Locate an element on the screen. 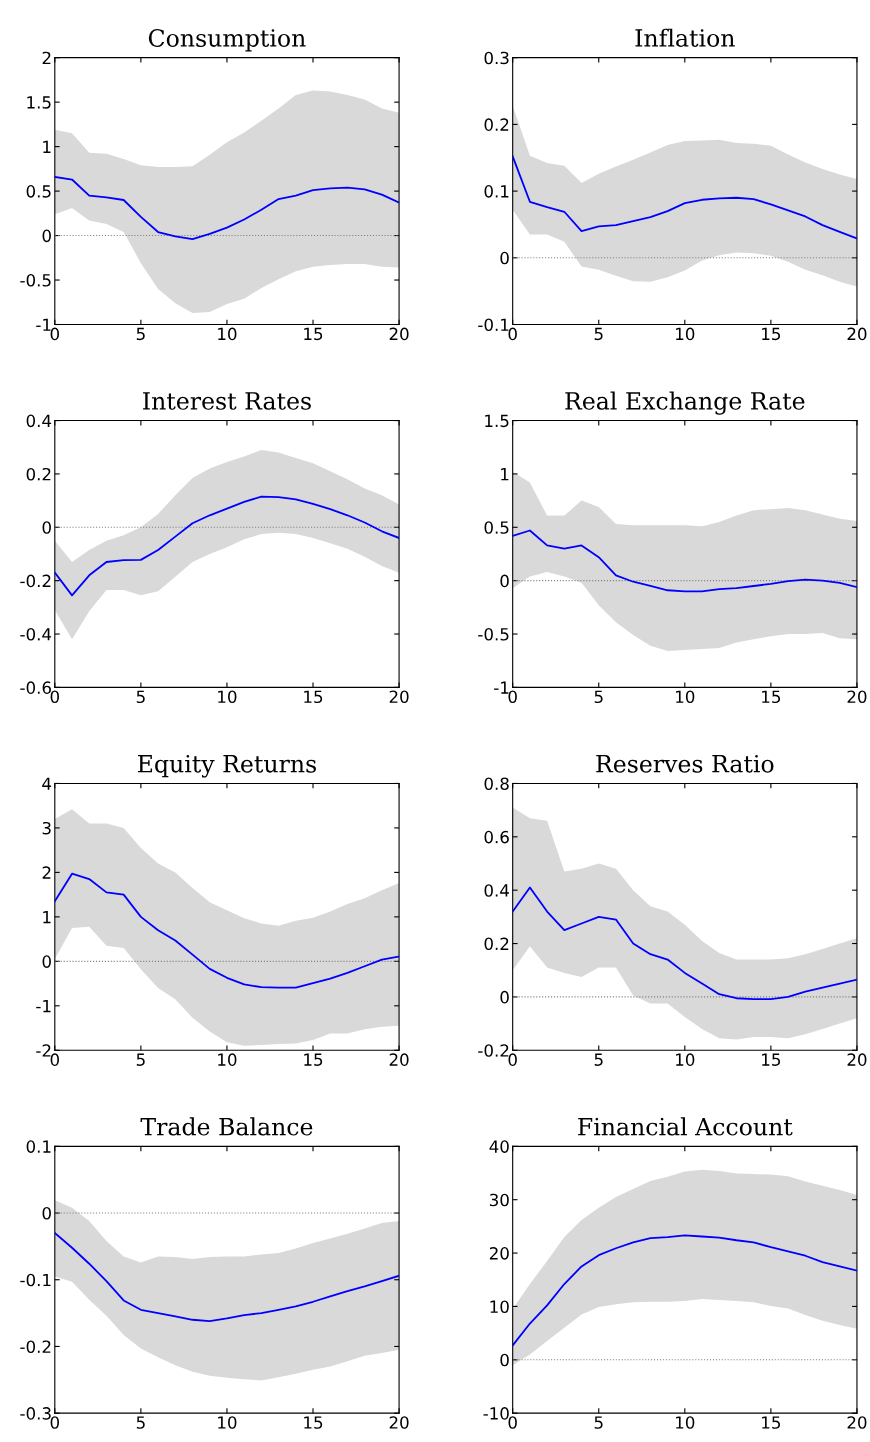 Image resolution: width=870 pixels, height=1442 pixels. y-tick-label: 0.3 is located at coordinates (496, 58).